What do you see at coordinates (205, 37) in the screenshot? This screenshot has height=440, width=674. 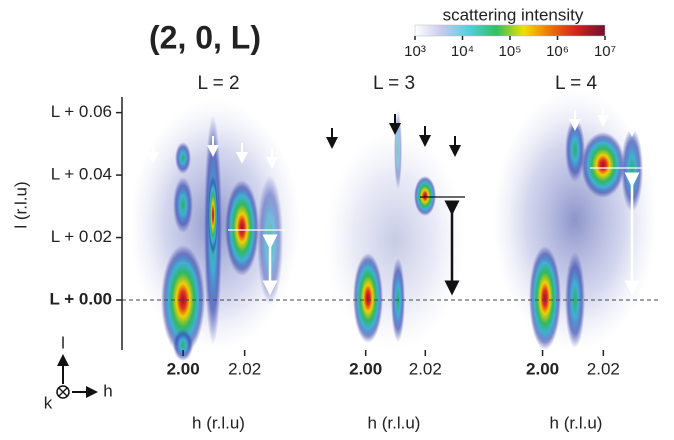 I see `figure-title: (2, 0, L)` at bounding box center [205, 37].